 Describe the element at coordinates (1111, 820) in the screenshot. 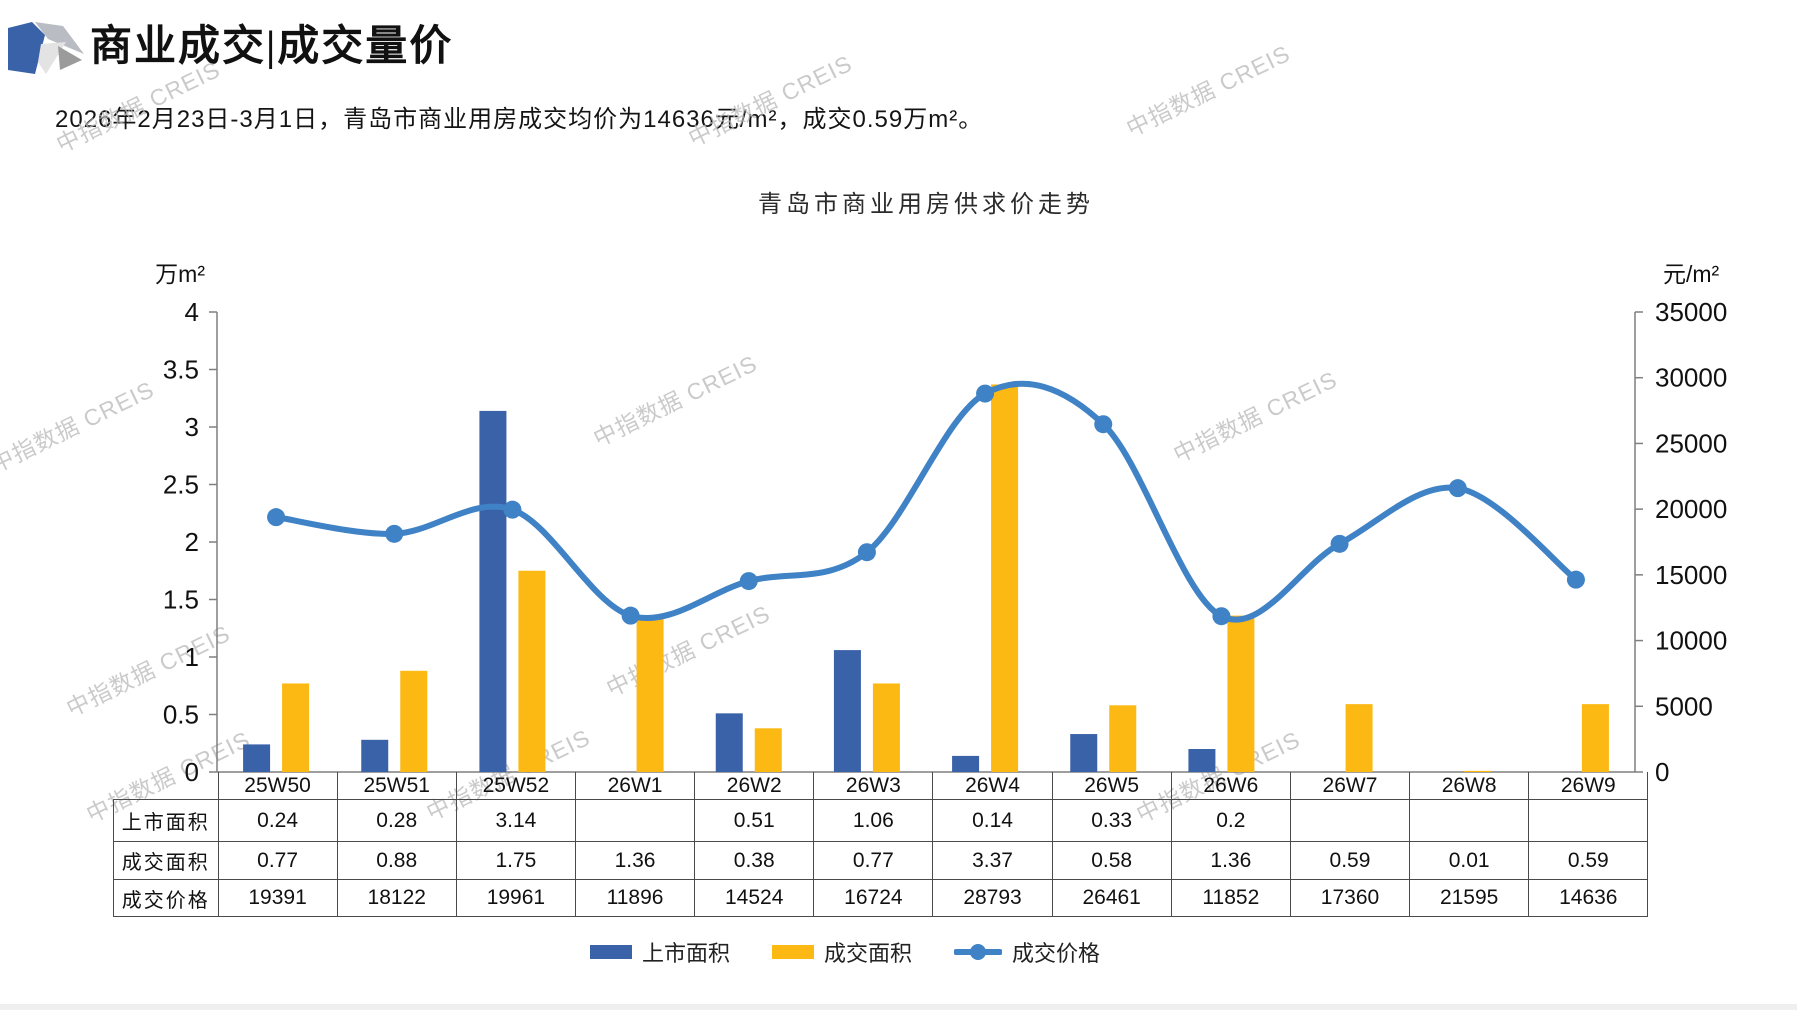

I see `table-cell: 0.33` at that location.